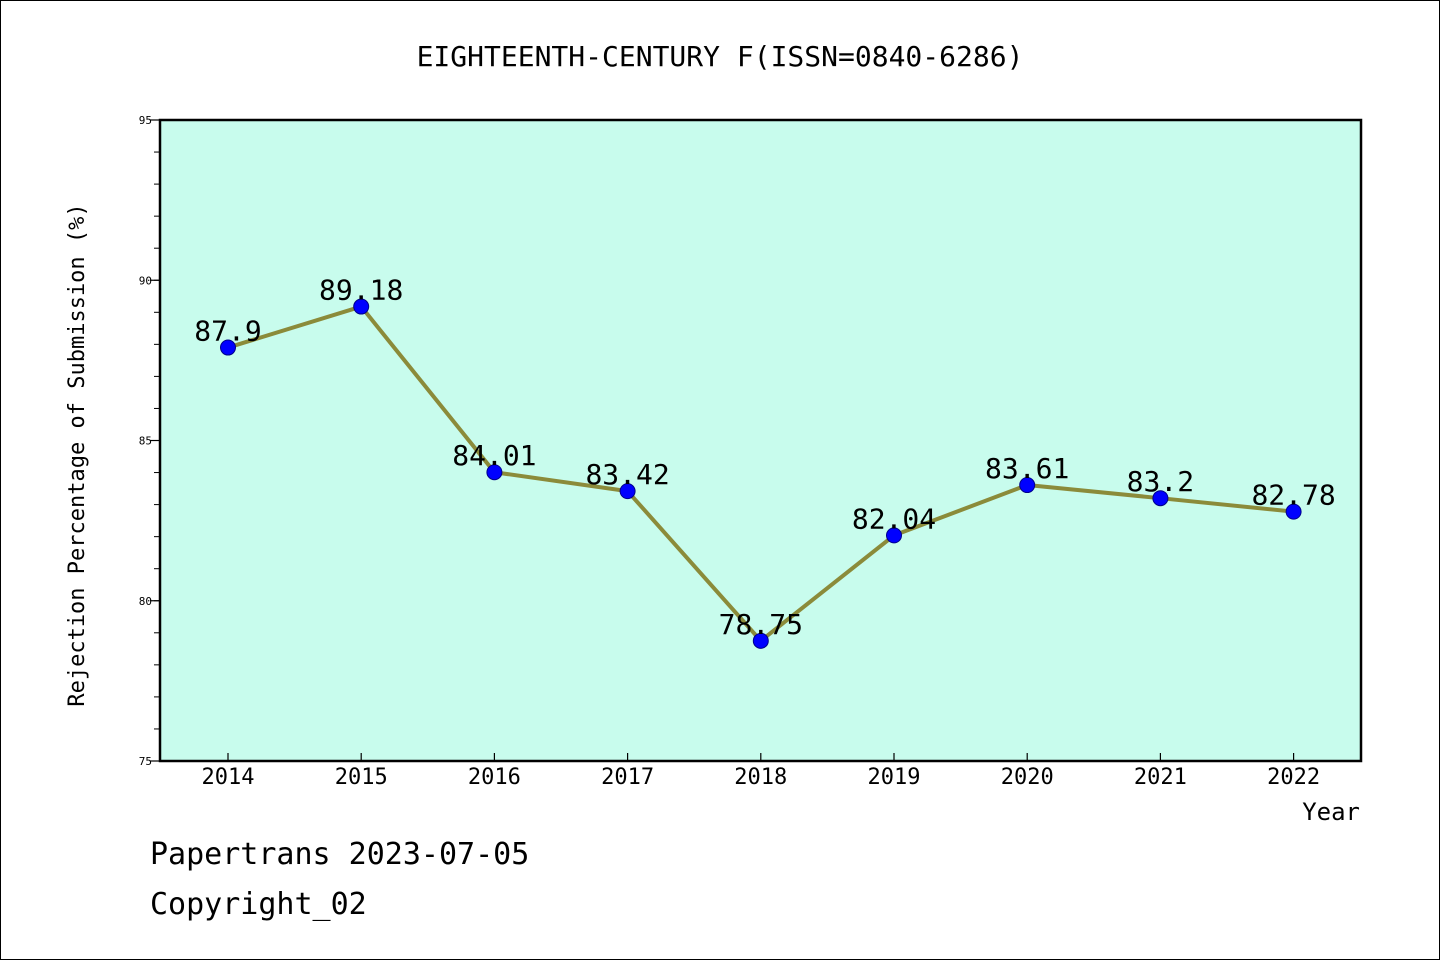 This screenshot has height=960, width=1440. Describe the element at coordinates (1293, 495) in the screenshot. I see `data-label: 82.78` at that location.